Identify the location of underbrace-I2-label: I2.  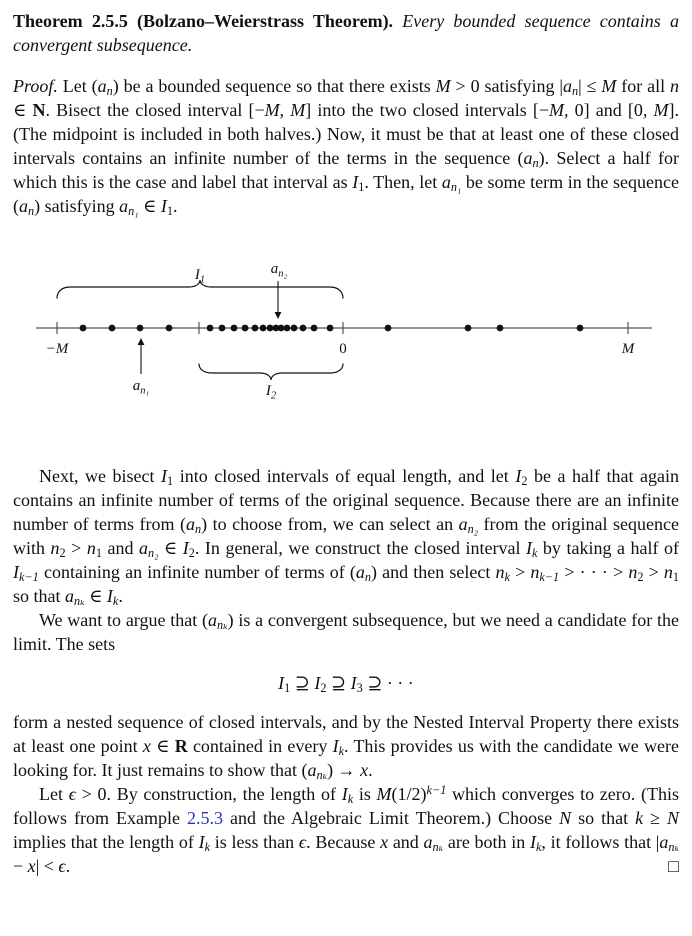
(271, 392).